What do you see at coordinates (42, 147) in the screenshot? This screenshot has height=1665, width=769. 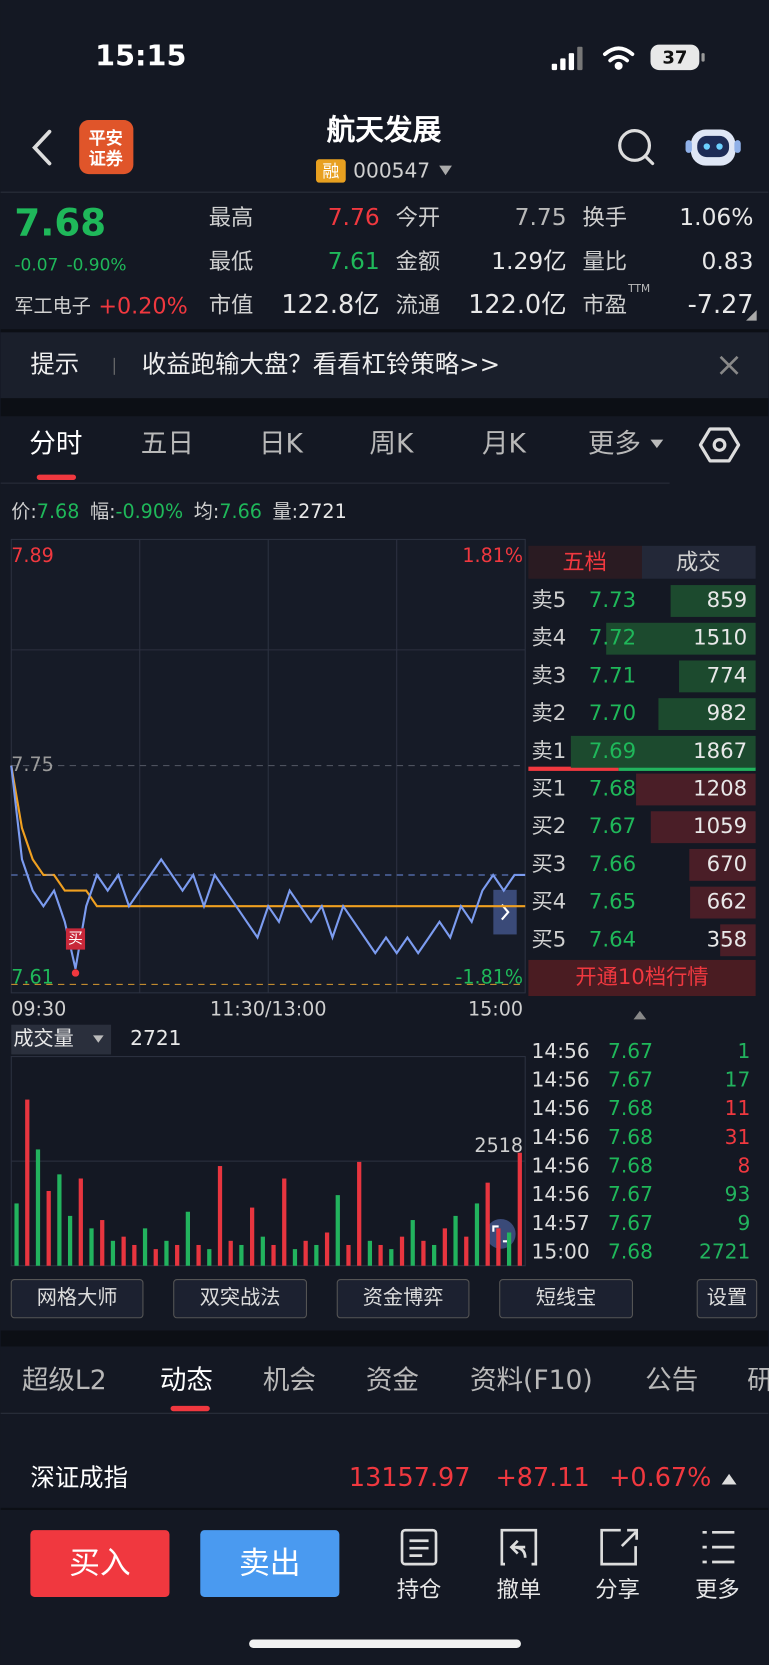 I see `back-button` at bounding box center [42, 147].